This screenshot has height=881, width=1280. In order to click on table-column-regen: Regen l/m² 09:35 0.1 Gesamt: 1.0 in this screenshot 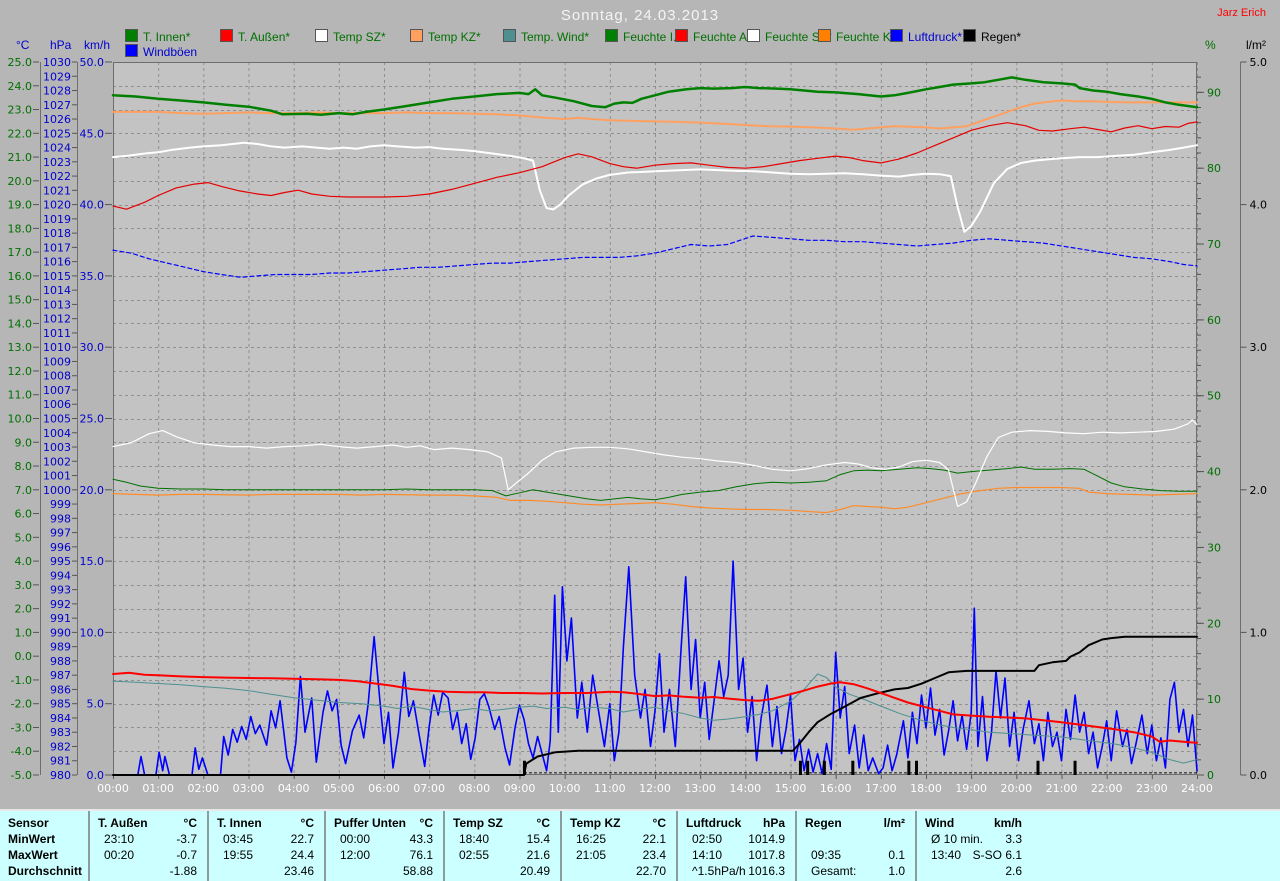, I will do `click(855, 846)`.